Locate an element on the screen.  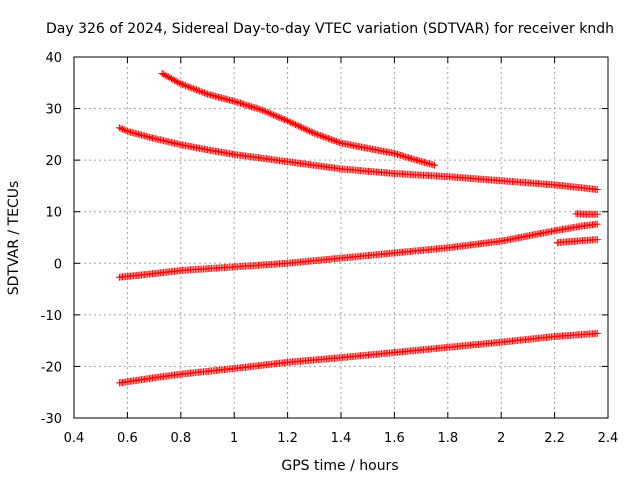
x-tick-label: 2.2 is located at coordinates (554, 438).